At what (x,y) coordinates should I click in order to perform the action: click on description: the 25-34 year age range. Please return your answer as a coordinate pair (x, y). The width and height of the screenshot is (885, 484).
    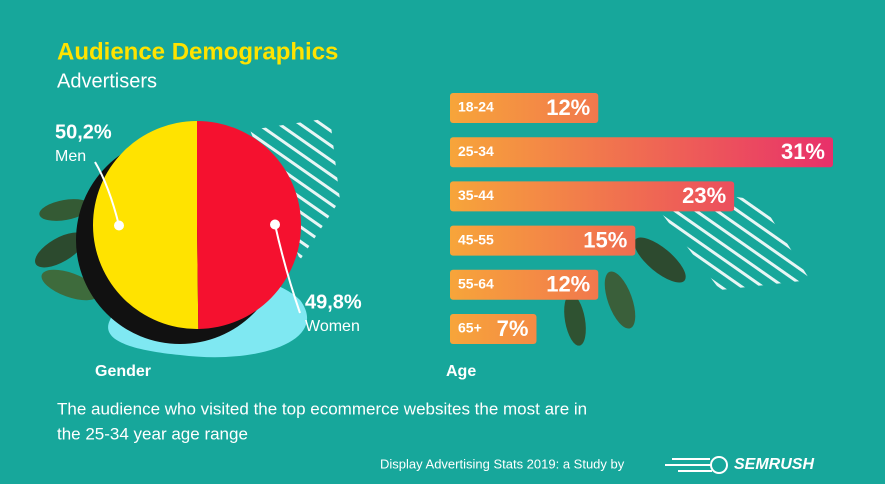
    Looking at the image, I should click on (152, 433).